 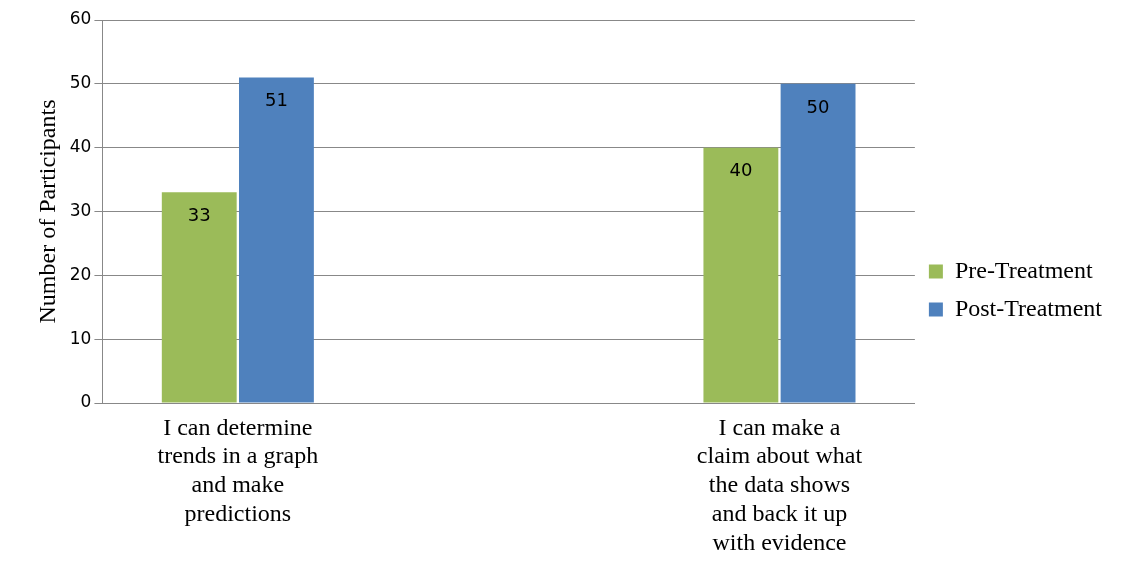 I want to click on y-tick-label: 50, so click(x=80, y=82).